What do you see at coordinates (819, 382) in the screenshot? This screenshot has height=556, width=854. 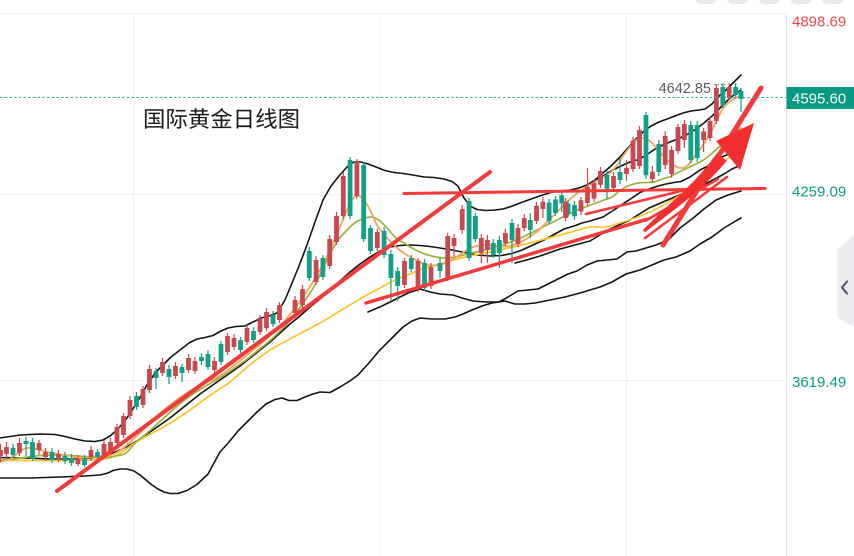 I see `svg-text: 3619.49` at bounding box center [819, 382].